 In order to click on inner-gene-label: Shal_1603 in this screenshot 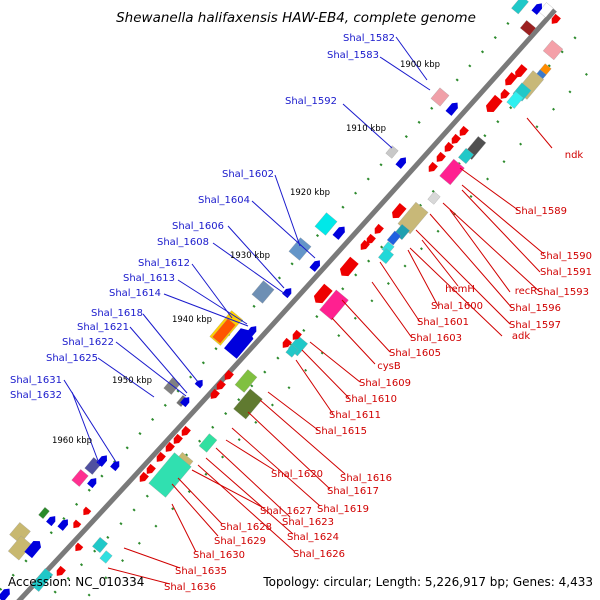, I will do `click(436, 338)`.